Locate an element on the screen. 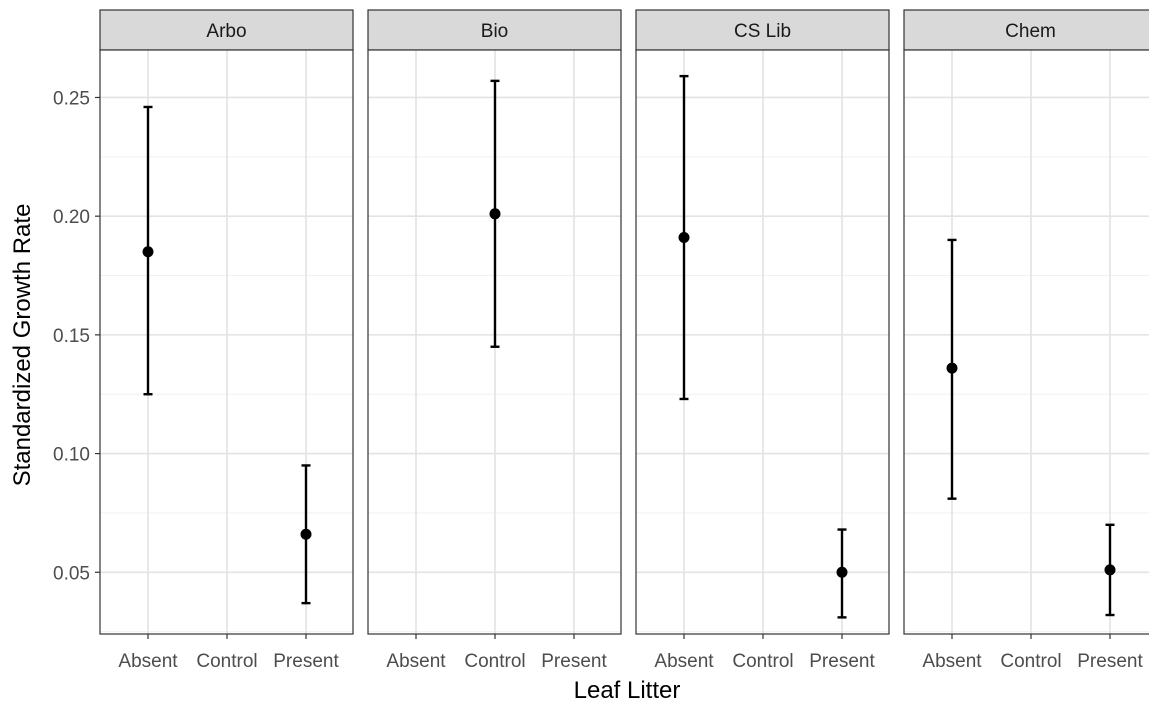 This screenshot has height=702, width=1149. y-tick-label: 0.10 is located at coordinates (71, 455).